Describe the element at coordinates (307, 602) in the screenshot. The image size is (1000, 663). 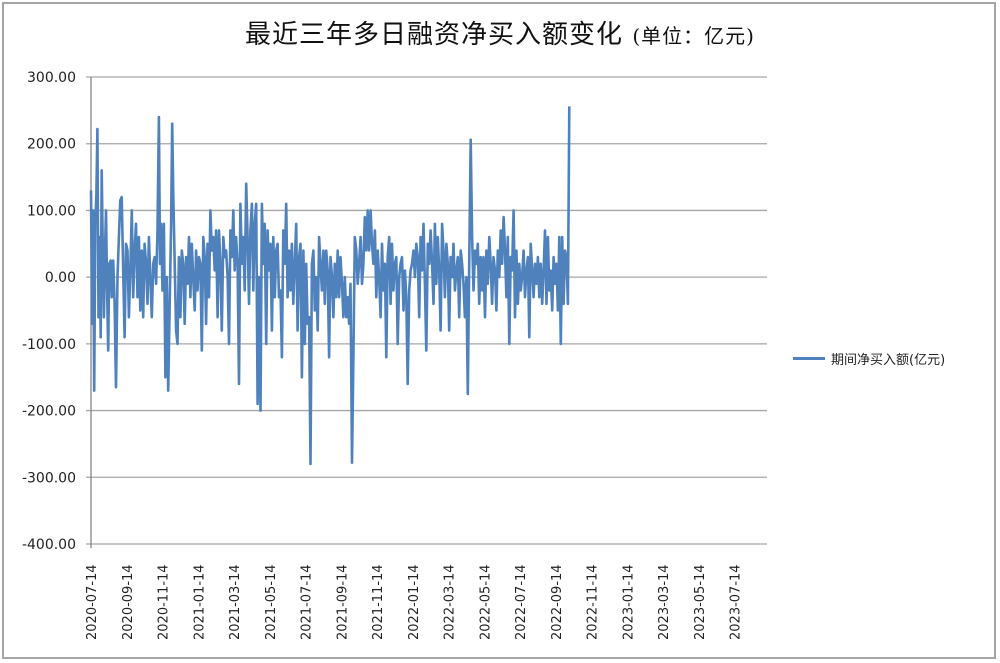
I see `x-tick-label: 2021-07-14` at that location.